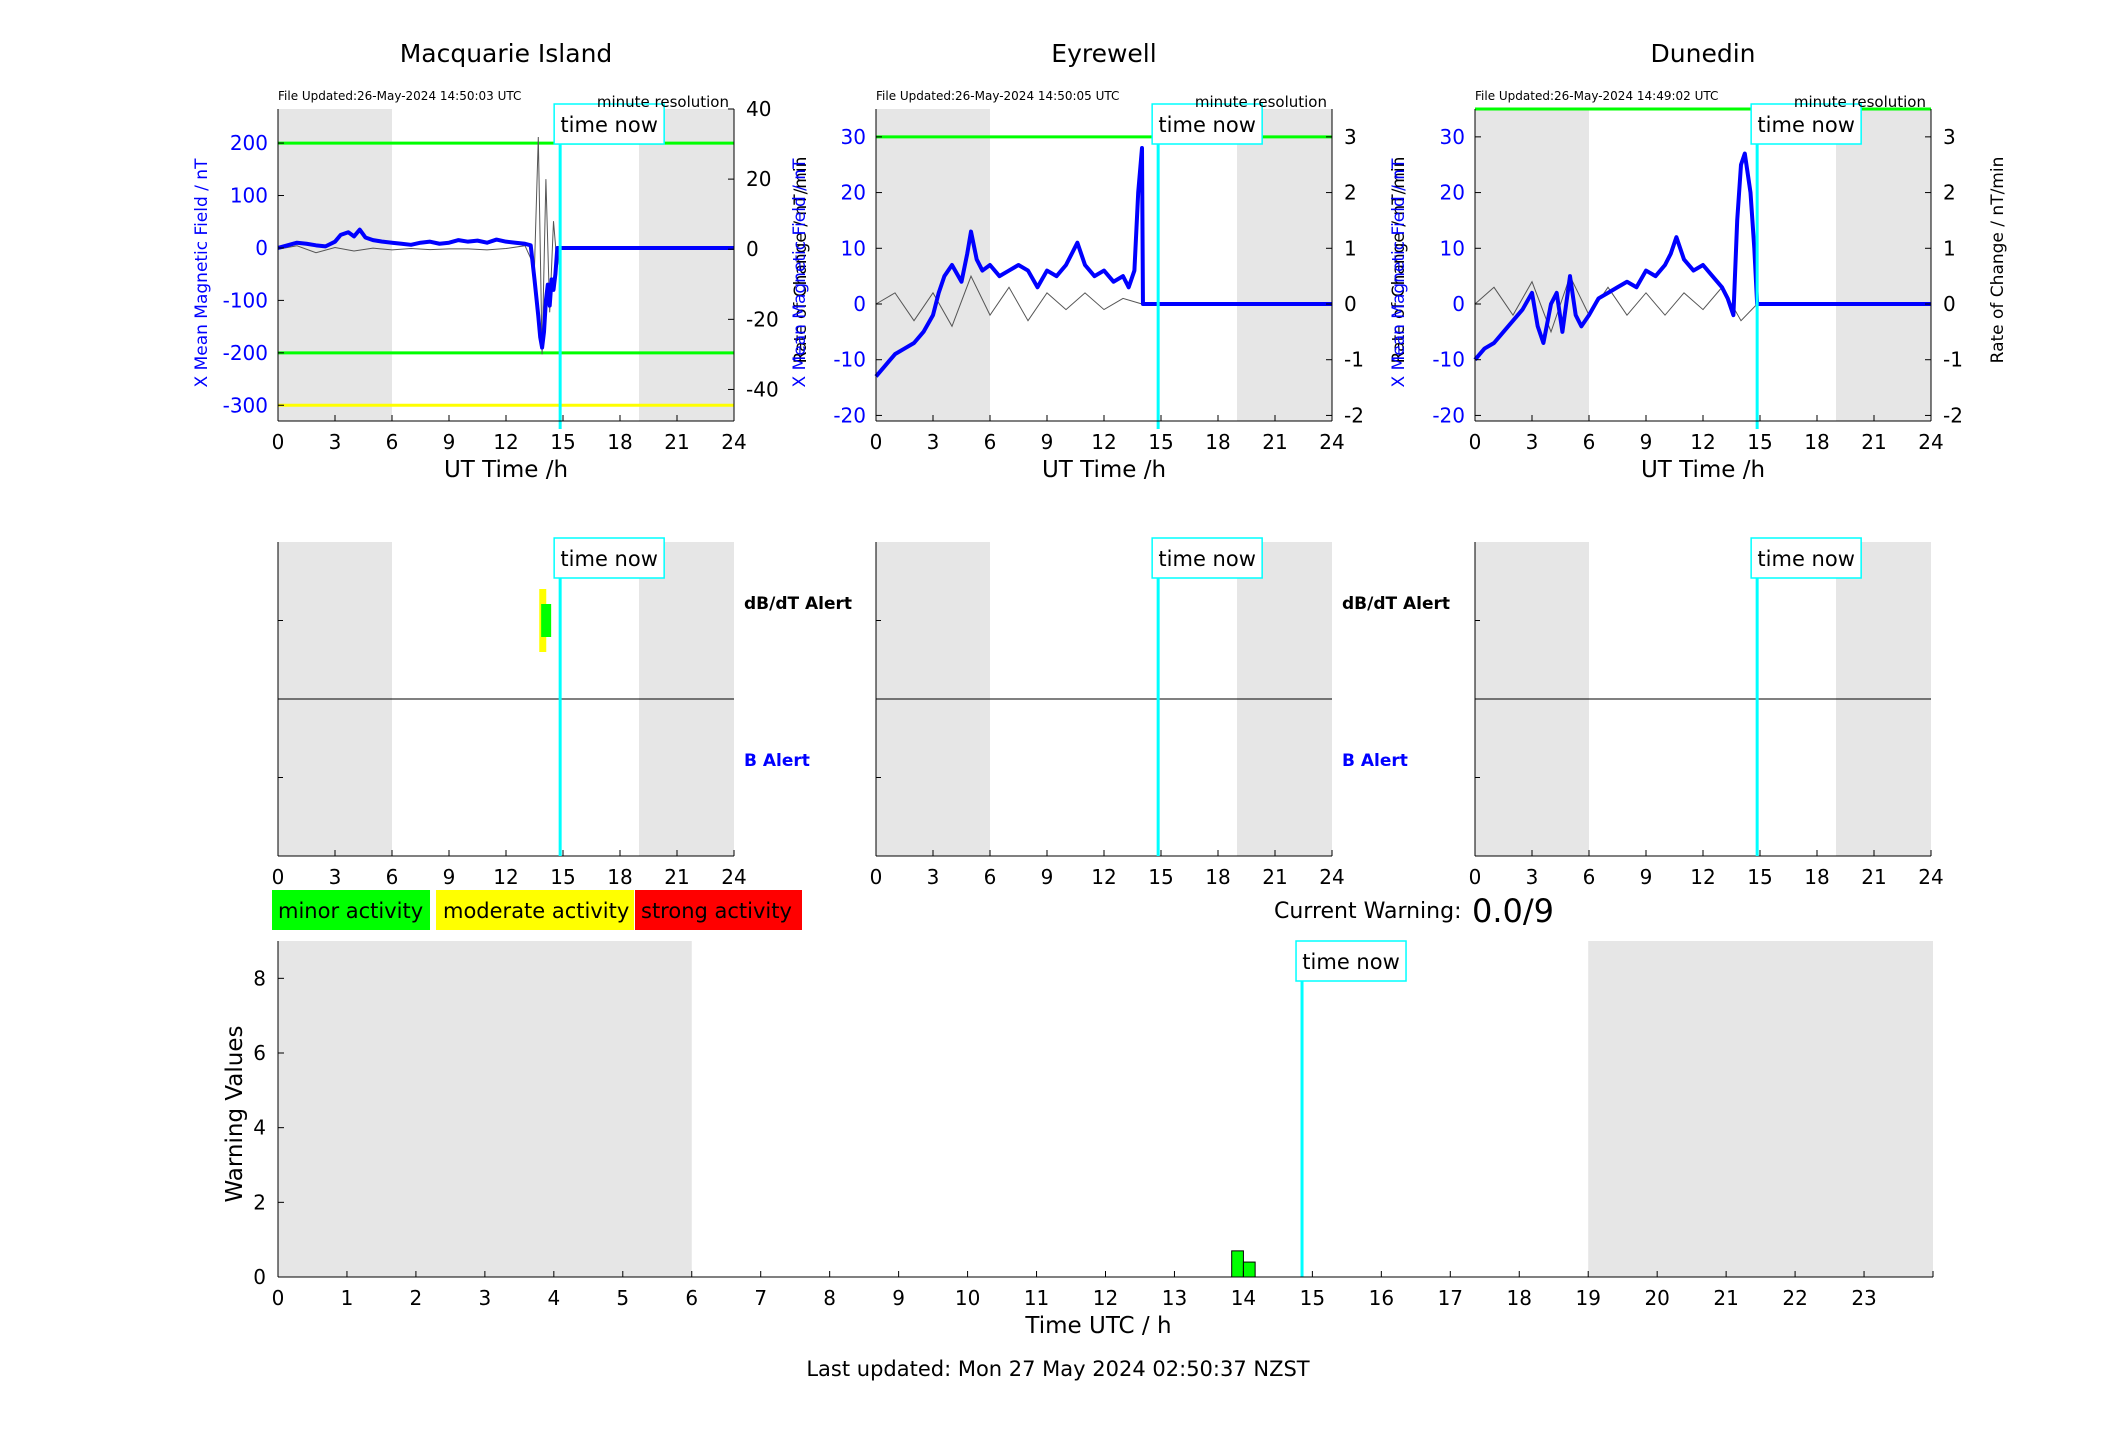  Describe the element at coordinates (1249, 1269) in the screenshot. I see `warning-bar` at that location.